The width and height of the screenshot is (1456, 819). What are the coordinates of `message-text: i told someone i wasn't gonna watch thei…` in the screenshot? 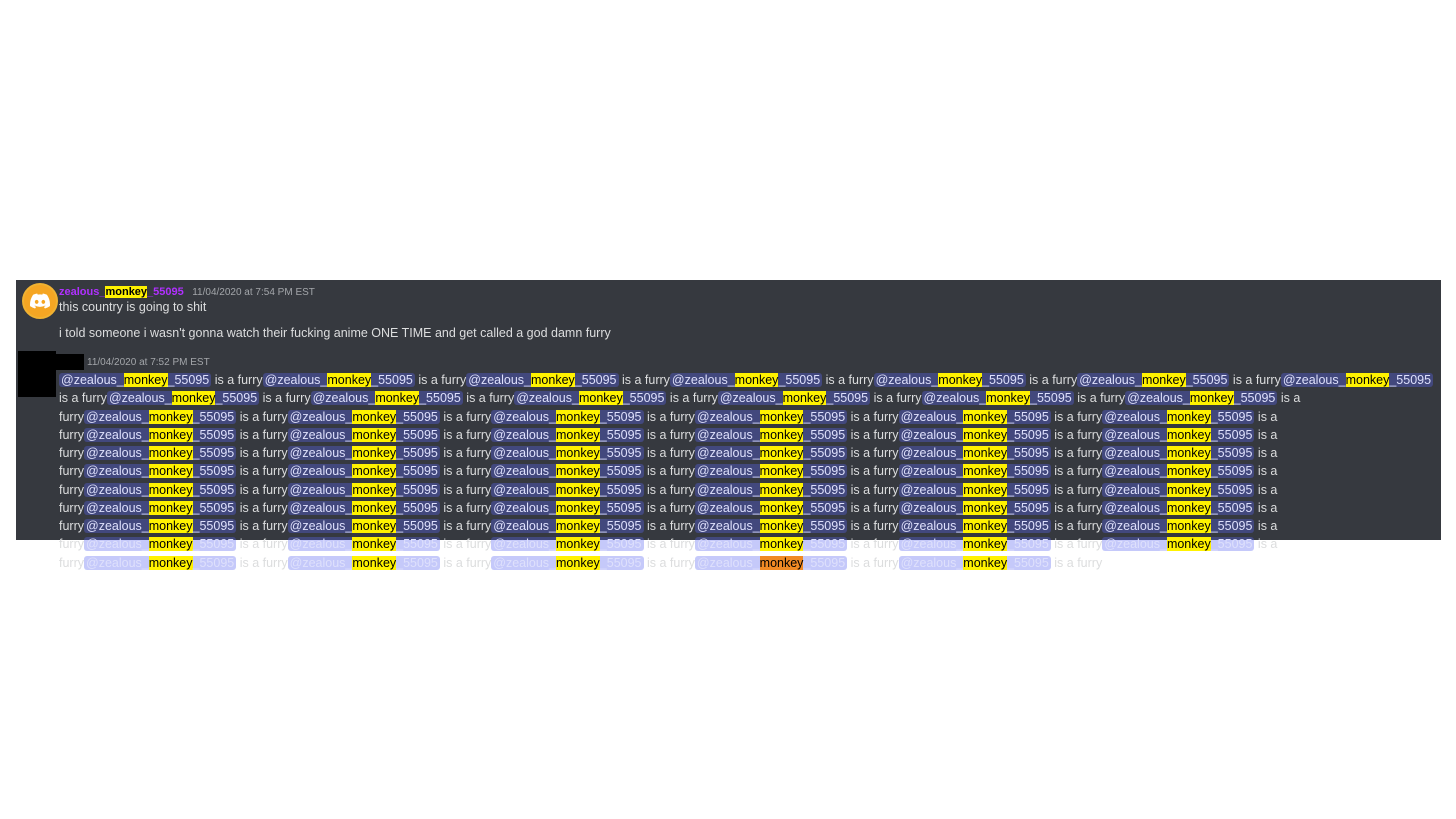 It's located at (335, 333).